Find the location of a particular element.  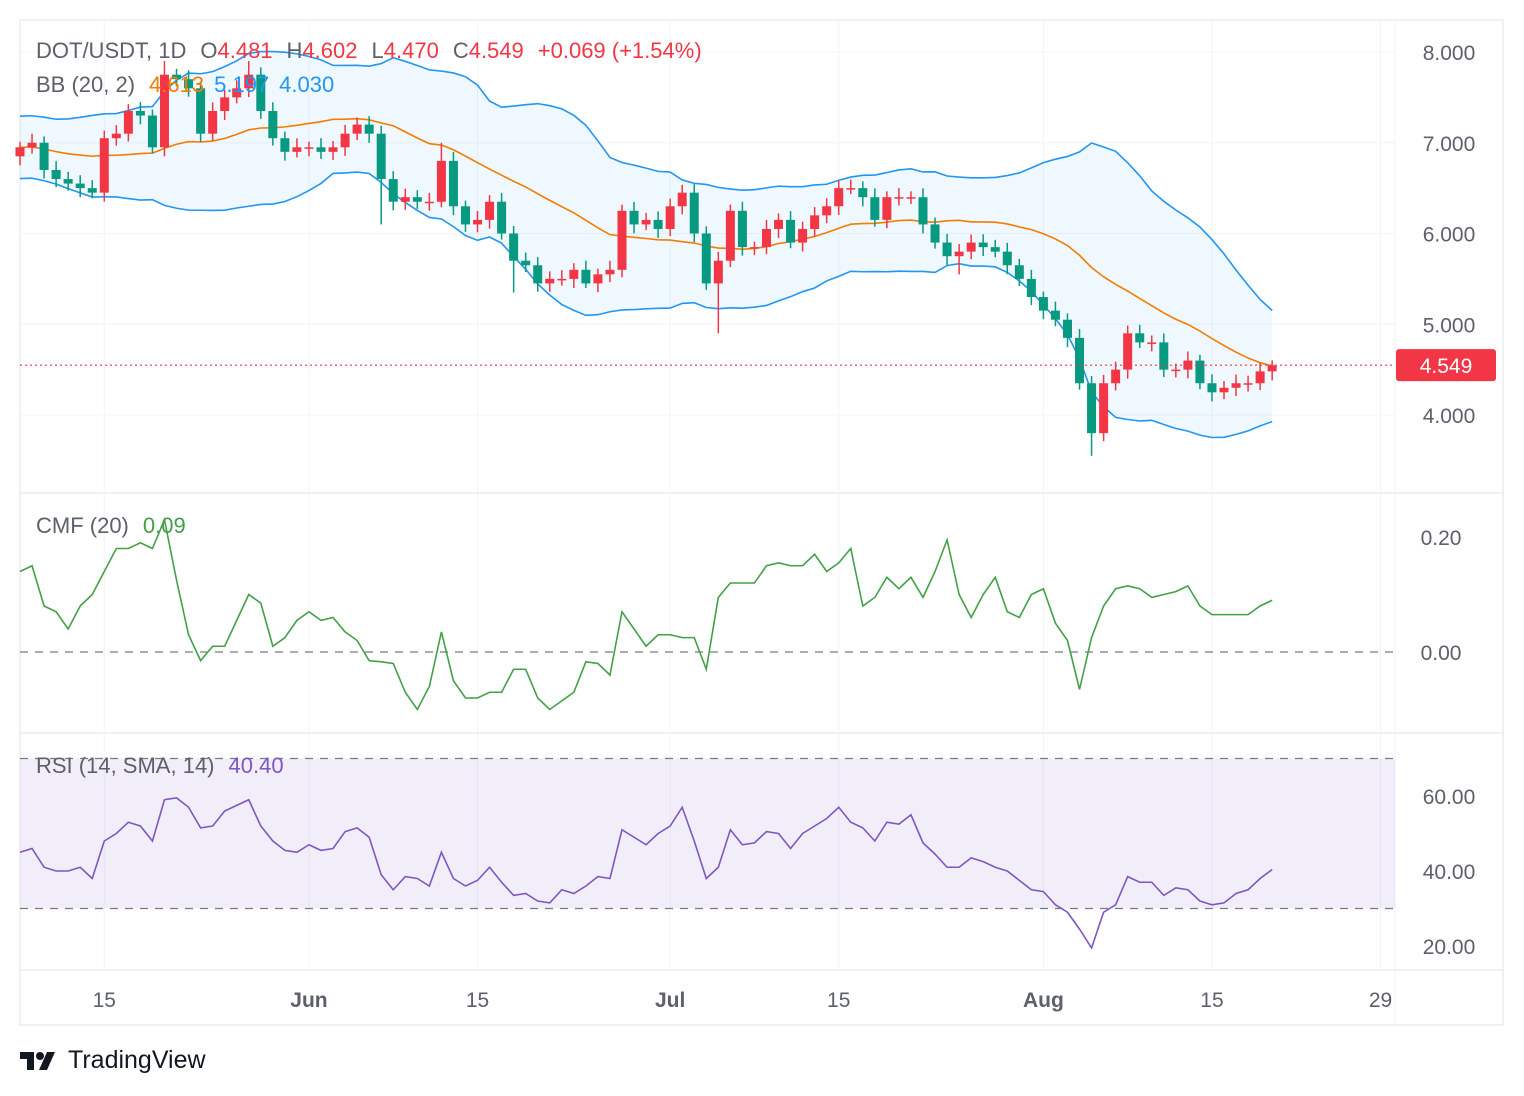

last-price-tag-text: 4.549 is located at coordinates (1446, 366).